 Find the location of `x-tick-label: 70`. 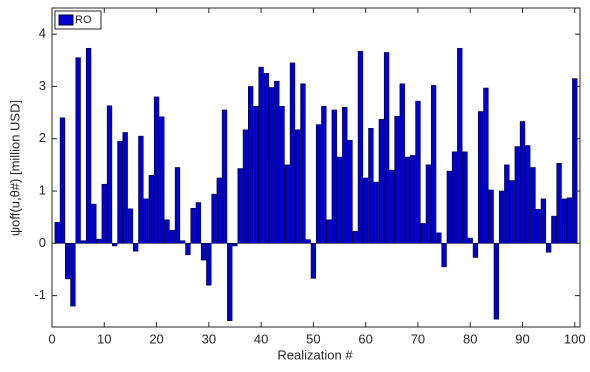

x-tick-label: 70 is located at coordinates (418, 338).